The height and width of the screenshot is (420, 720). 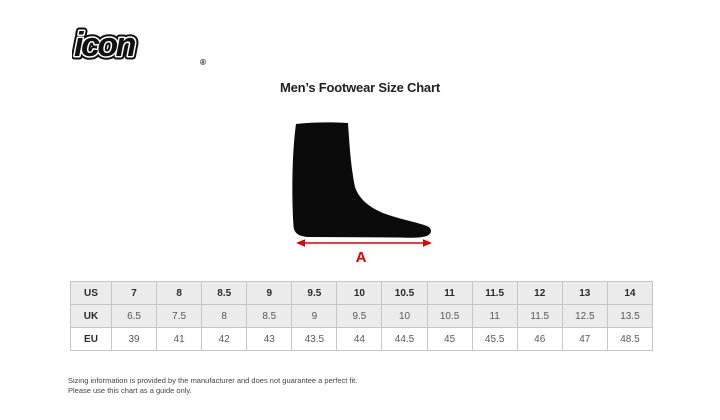 What do you see at coordinates (91, 339) in the screenshot?
I see `row-header-eu: EU` at bounding box center [91, 339].